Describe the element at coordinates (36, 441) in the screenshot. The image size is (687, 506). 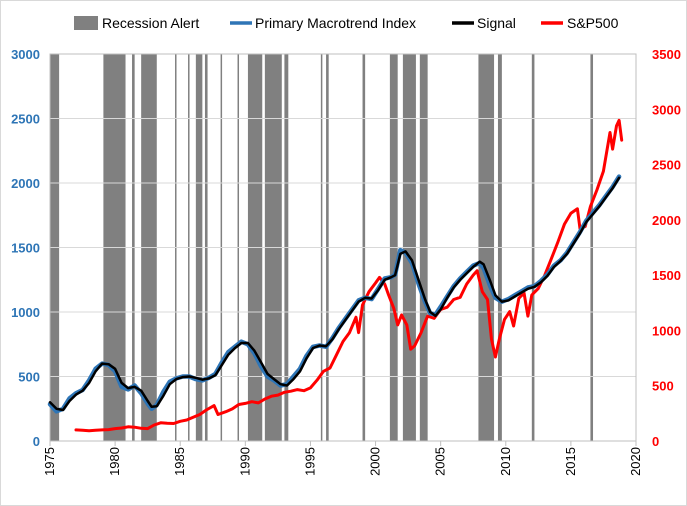
I see `y-tick-label-left: 0` at that location.